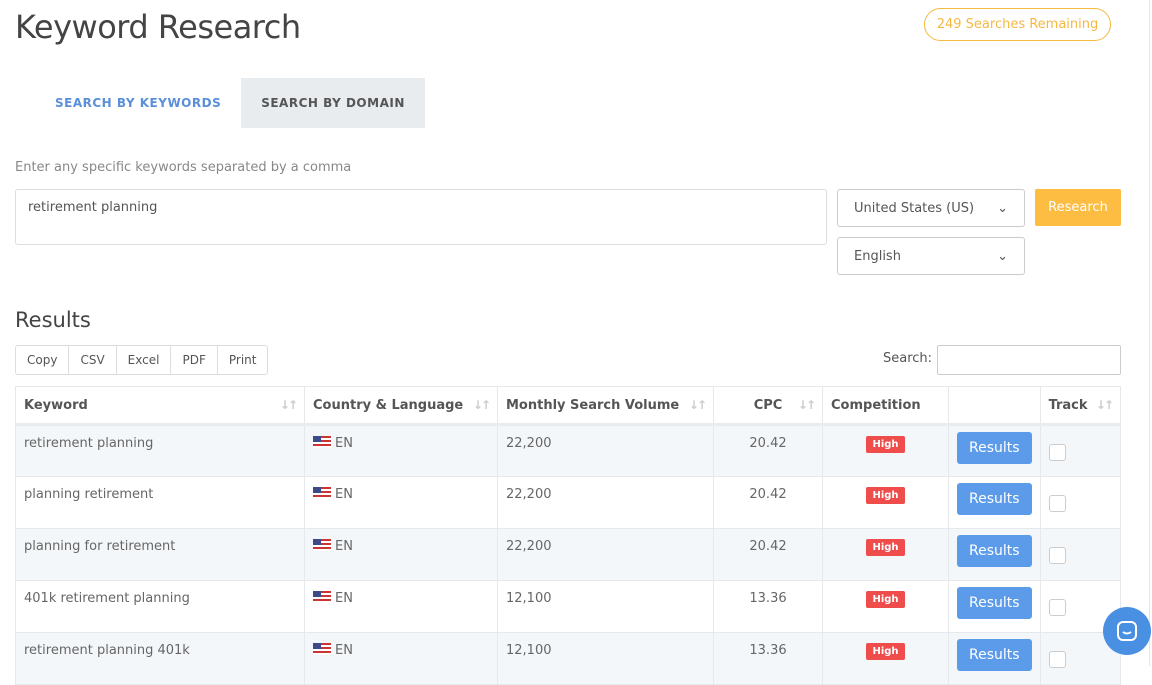 This screenshot has width=1152, height=685. I want to click on copy-button: Copy, so click(43, 360).